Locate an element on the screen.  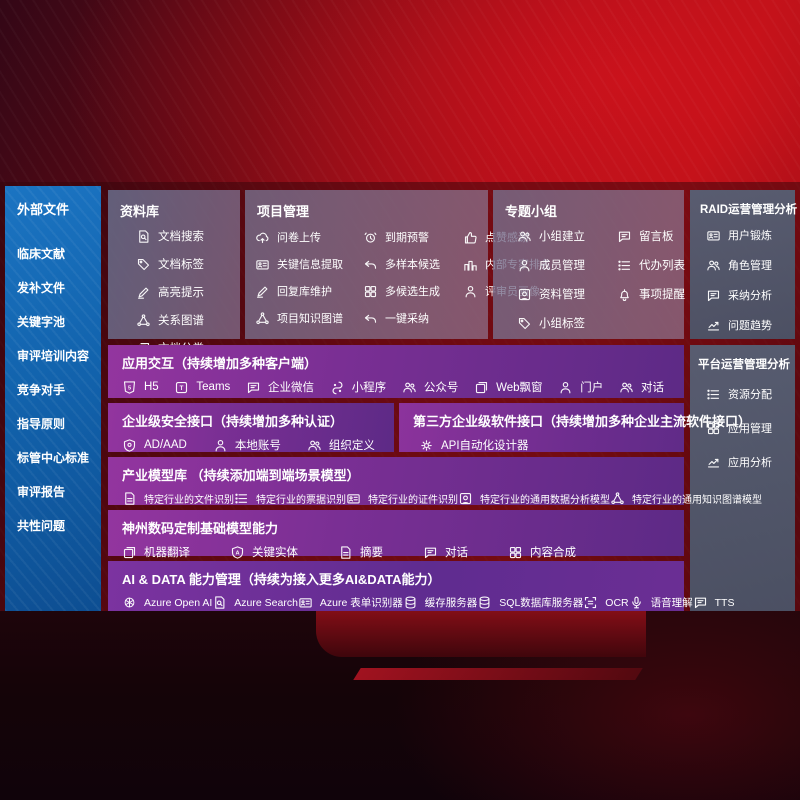
official-account-item: 公众号 is located at coordinates (430, 387).